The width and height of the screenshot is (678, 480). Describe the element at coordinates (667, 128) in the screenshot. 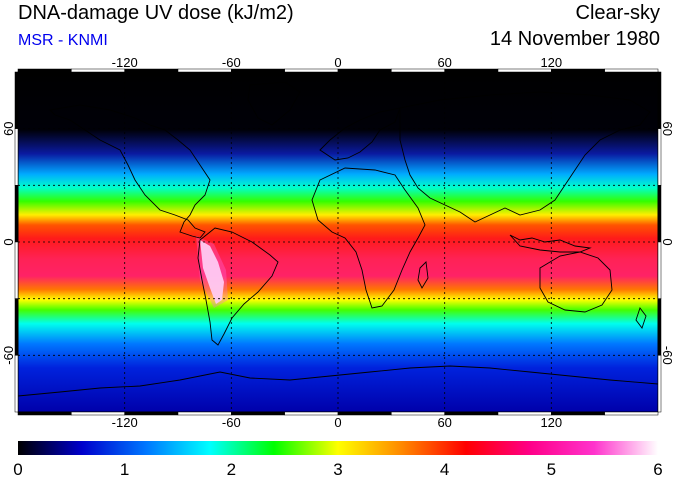

I see `lat-label-right-60: 60` at that location.